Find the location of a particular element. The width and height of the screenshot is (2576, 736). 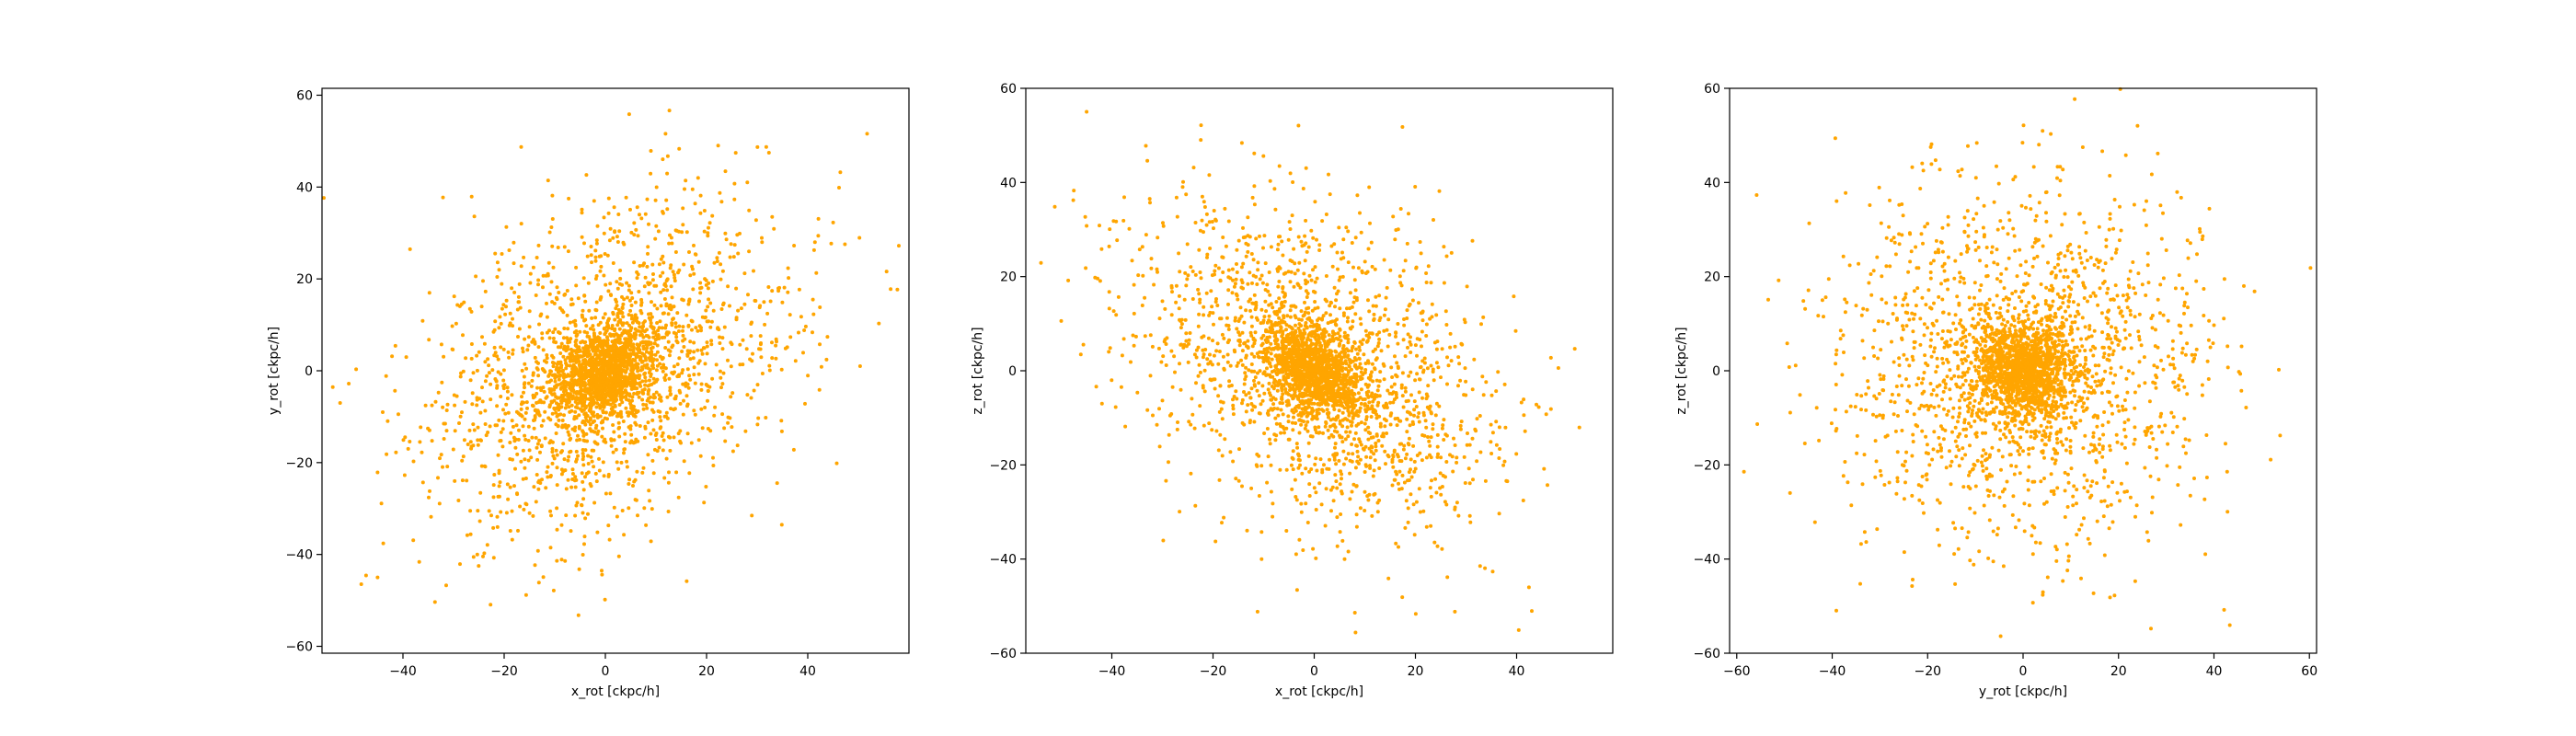

x-tick-label: −40 is located at coordinates (403, 671).